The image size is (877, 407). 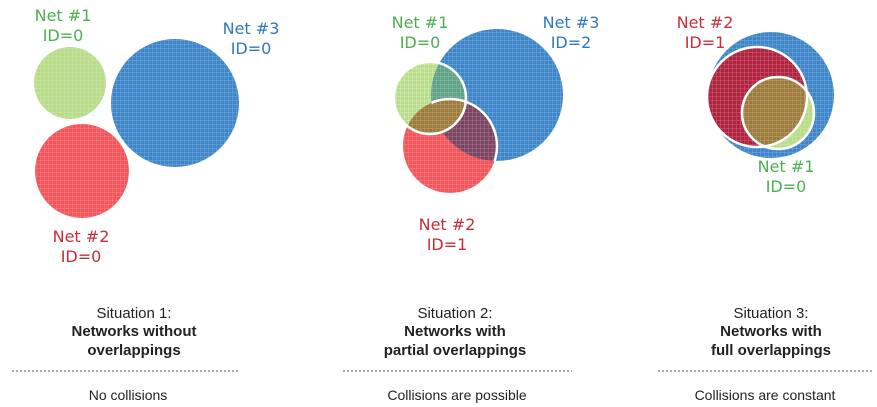 I want to click on s2-caption-title: Situation 2:, so click(x=454, y=313).